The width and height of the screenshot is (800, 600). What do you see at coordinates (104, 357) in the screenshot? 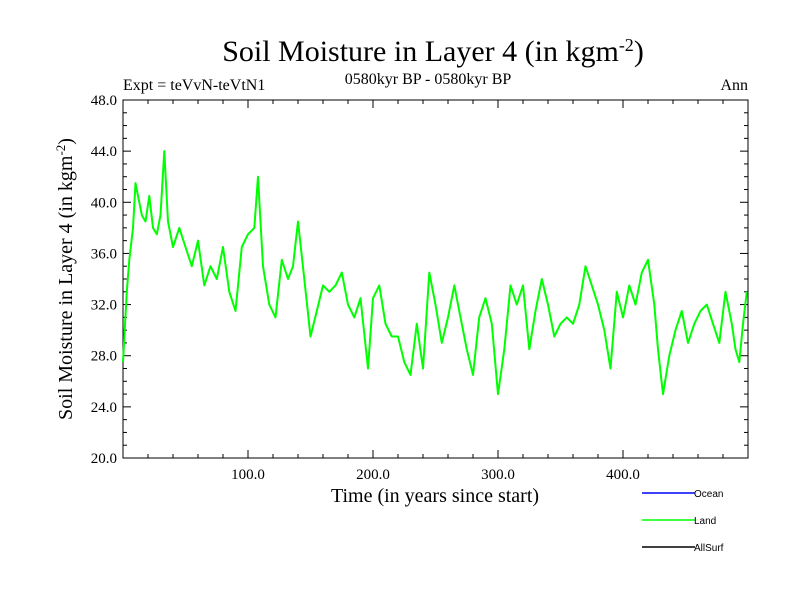
I see `y-tick-label: 28.0` at bounding box center [104, 357].